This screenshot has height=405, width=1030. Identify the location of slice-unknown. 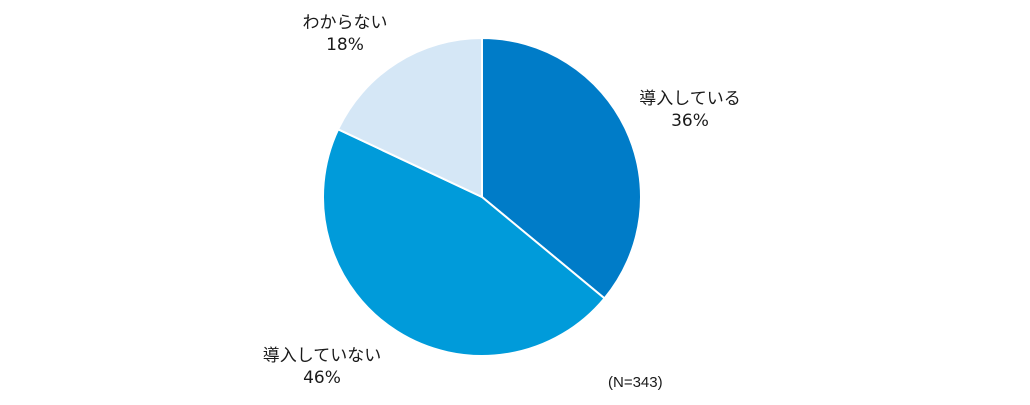
(409, 117).